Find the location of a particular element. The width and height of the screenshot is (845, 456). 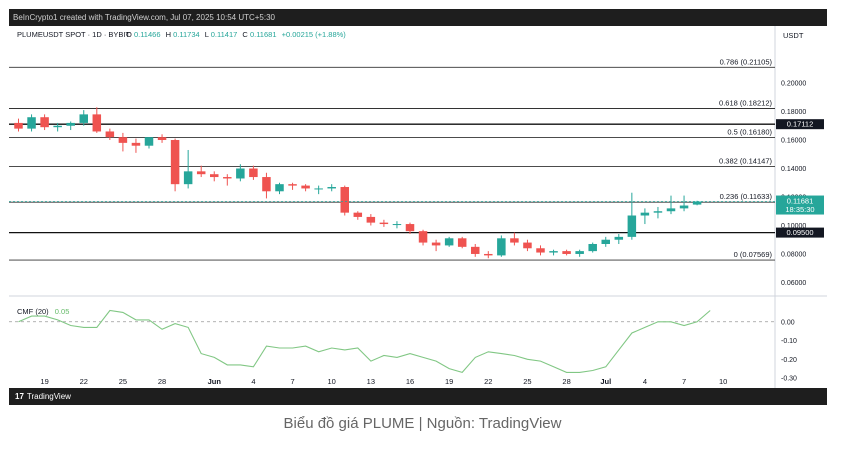

cmf-tick-label: 0.00 is located at coordinates (788, 322).